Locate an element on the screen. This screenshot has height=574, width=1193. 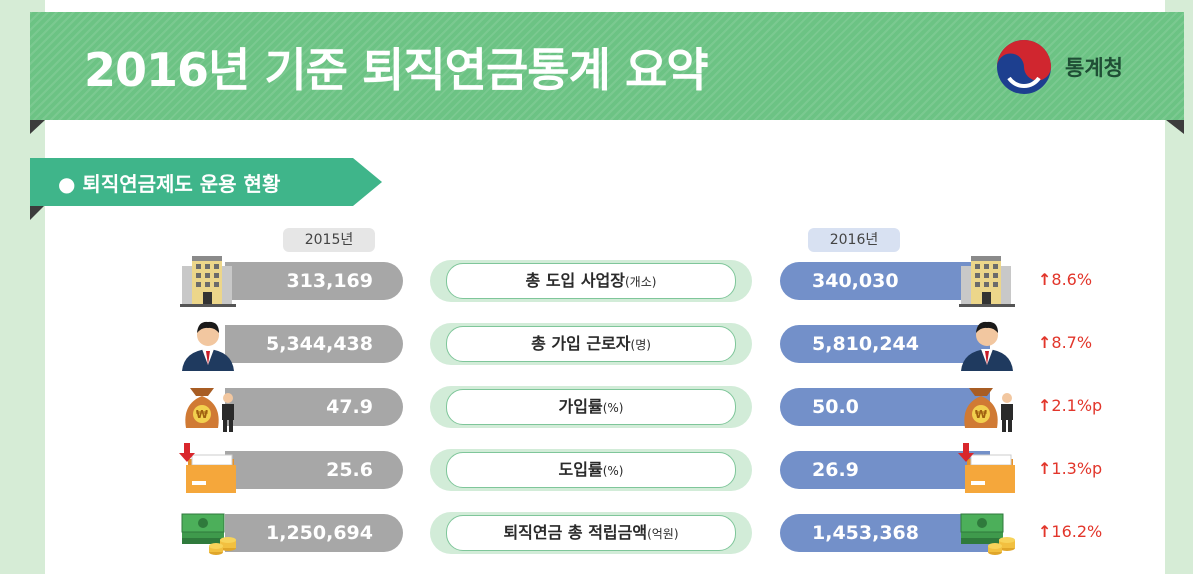
stat-label: 도입률(%) is located at coordinates (591, 470).